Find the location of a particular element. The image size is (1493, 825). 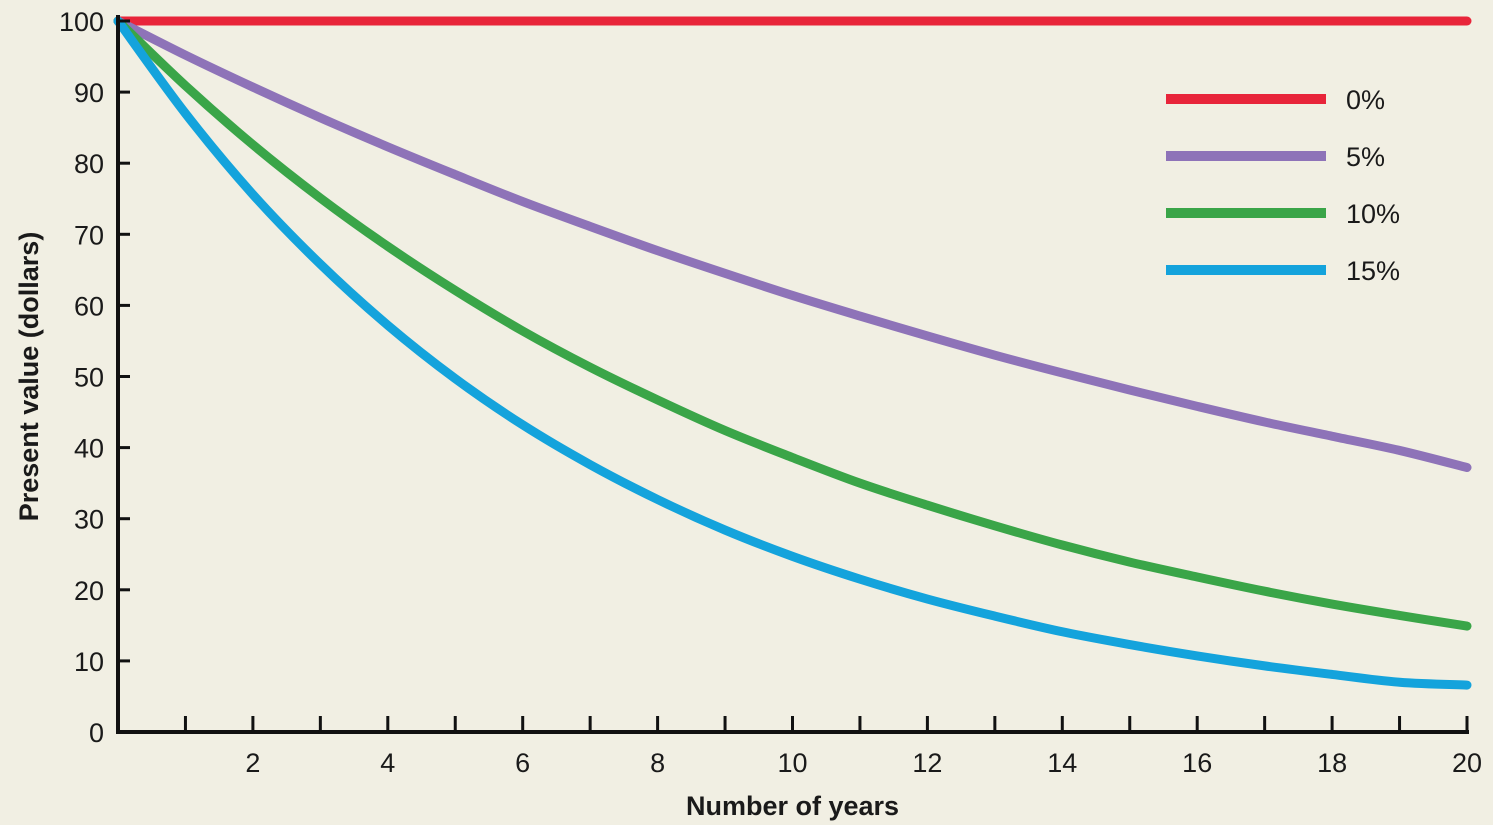

y-tick-label: 20 is located at coordinates (89, 591).